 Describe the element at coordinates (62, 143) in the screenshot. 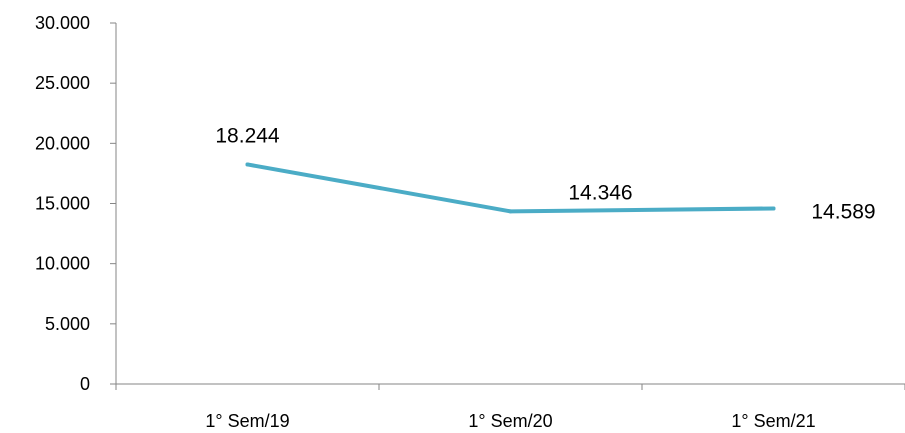

I see `y-tick-label: 20.000` at that location.